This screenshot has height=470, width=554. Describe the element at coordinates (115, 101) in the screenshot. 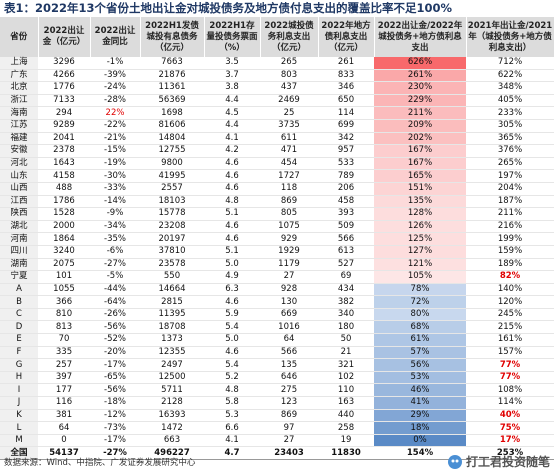

I see `table-cell: -28%` at that location.